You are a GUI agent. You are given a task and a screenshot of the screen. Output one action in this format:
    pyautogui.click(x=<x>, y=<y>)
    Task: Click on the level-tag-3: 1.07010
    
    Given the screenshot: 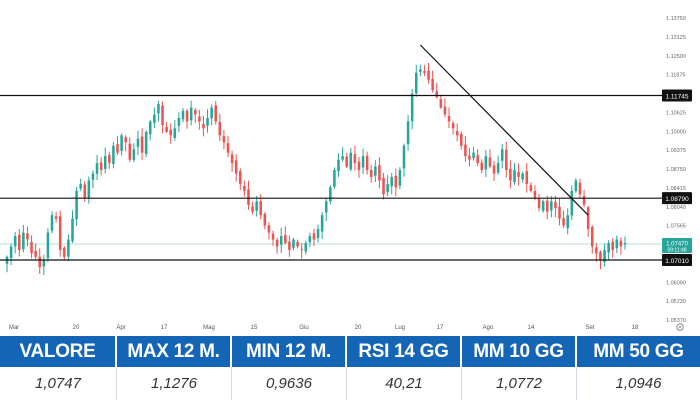 What is the action you would take?
    pyautogui.click(x=677, y=260)
    